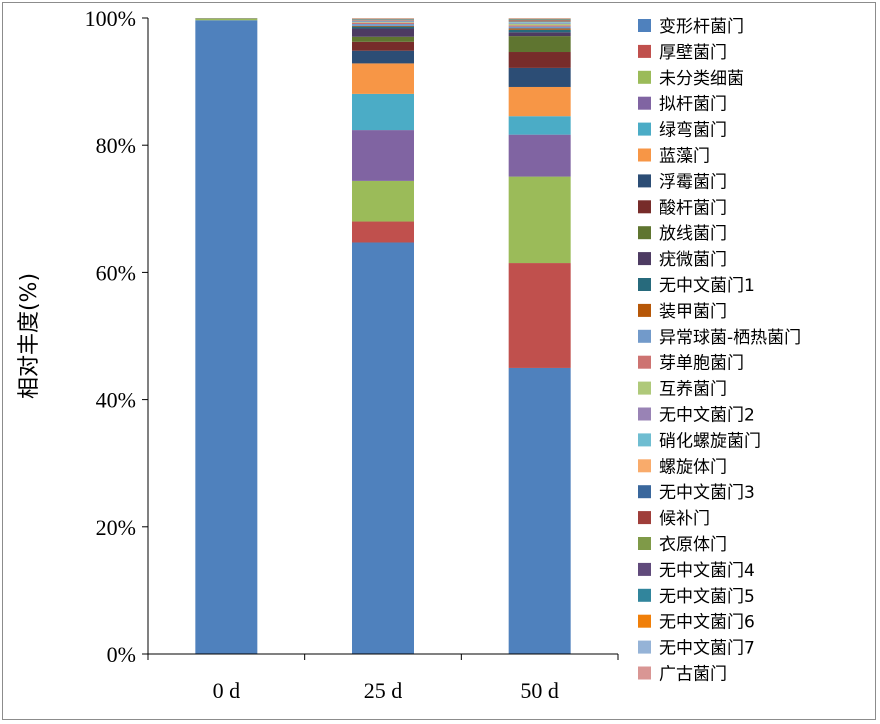  What do you see at coordinates (707, 597) in the screenshot?
I see `legend-label: 无中文菌门5` at bounding box center [707, 597].